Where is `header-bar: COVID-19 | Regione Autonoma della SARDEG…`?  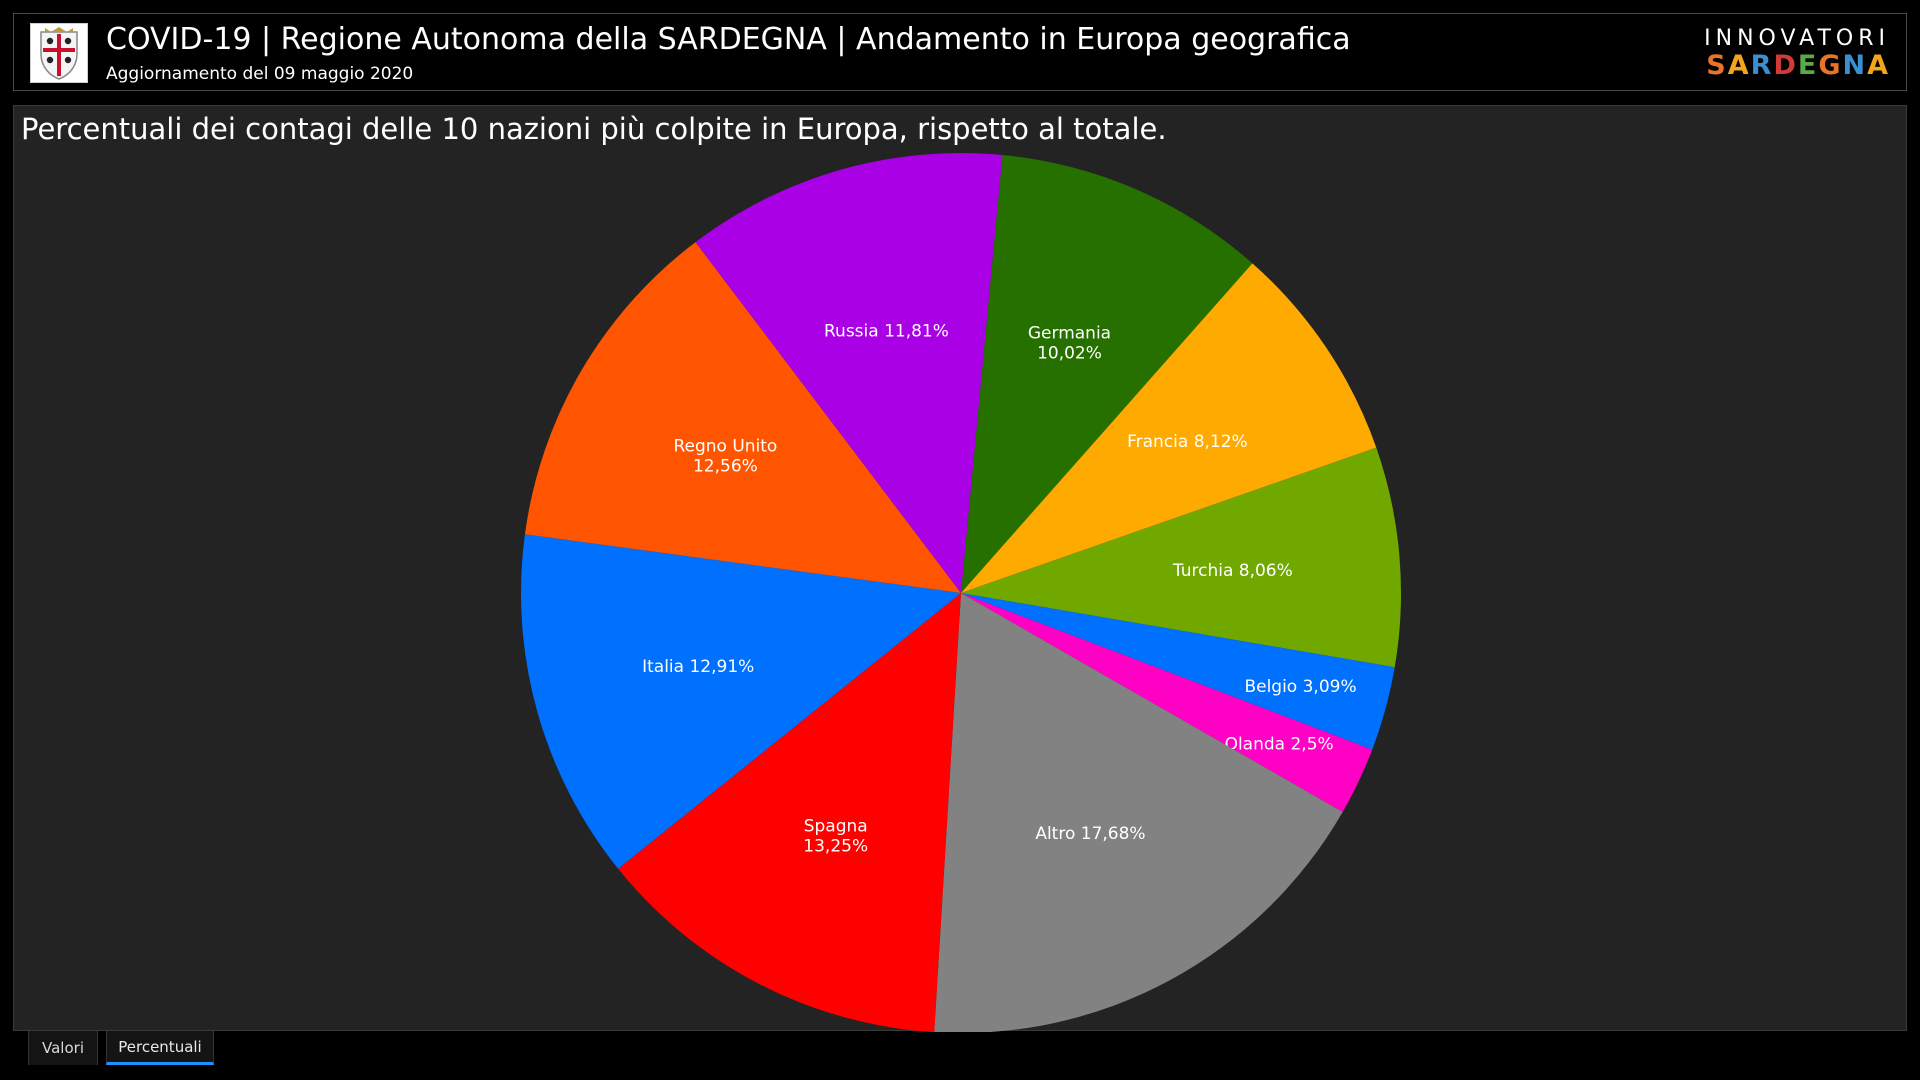
header-bar: COVID-19 | Regione Autonoma della SARDEG… is located at coordinates (960, 52).